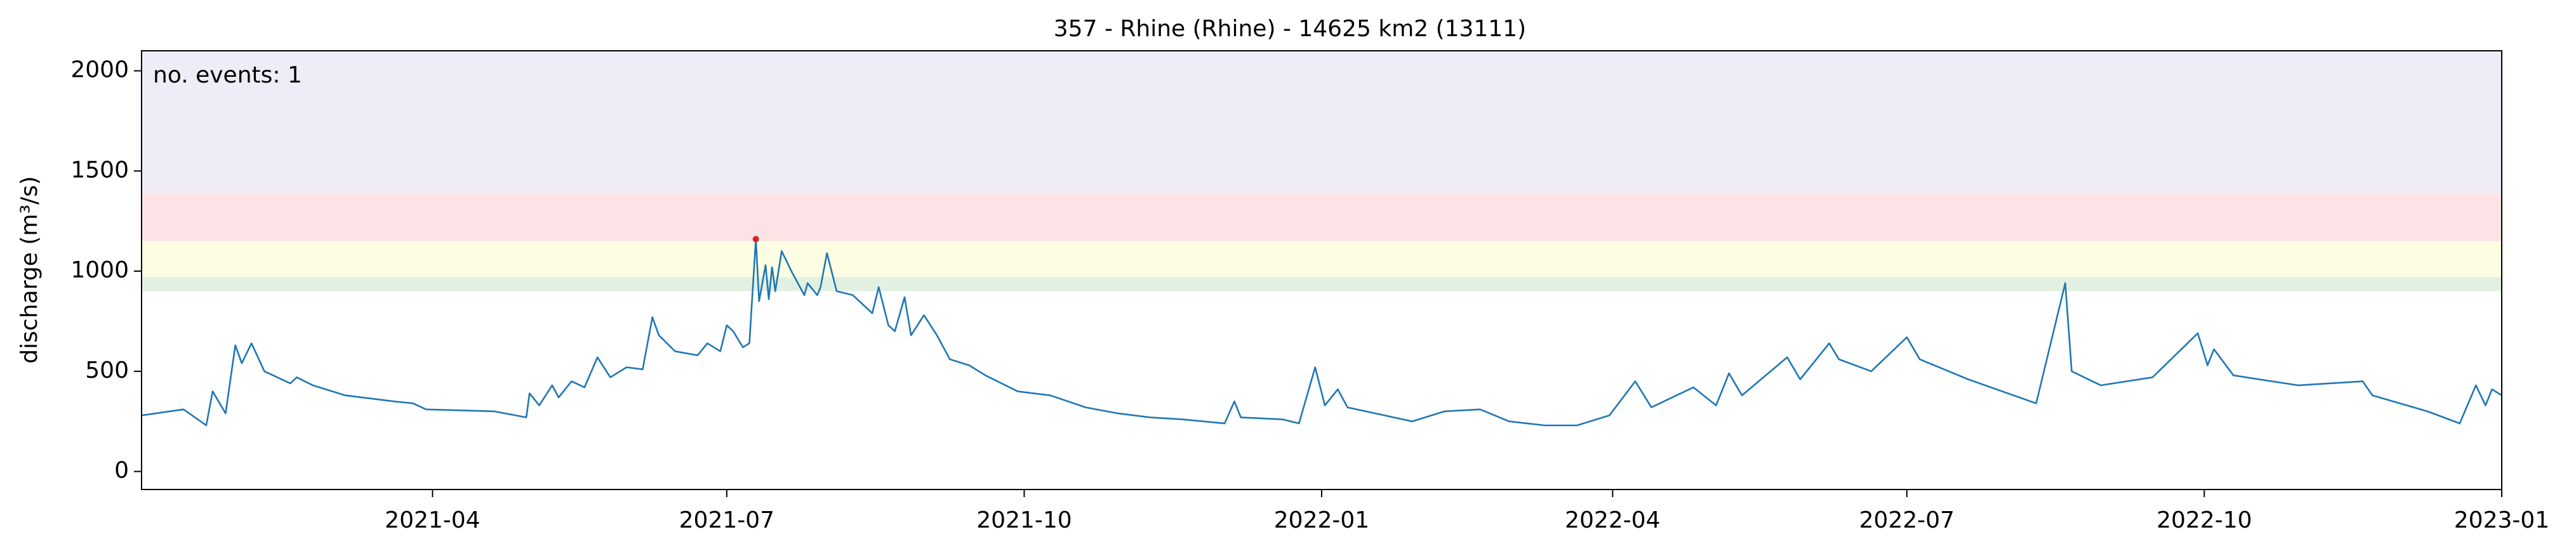 This screenshot has height=553, width=2576. Describe the element at coordinates (2204, 520) in the screenshot. I see `x-tick-label: 2022-10` at that location.